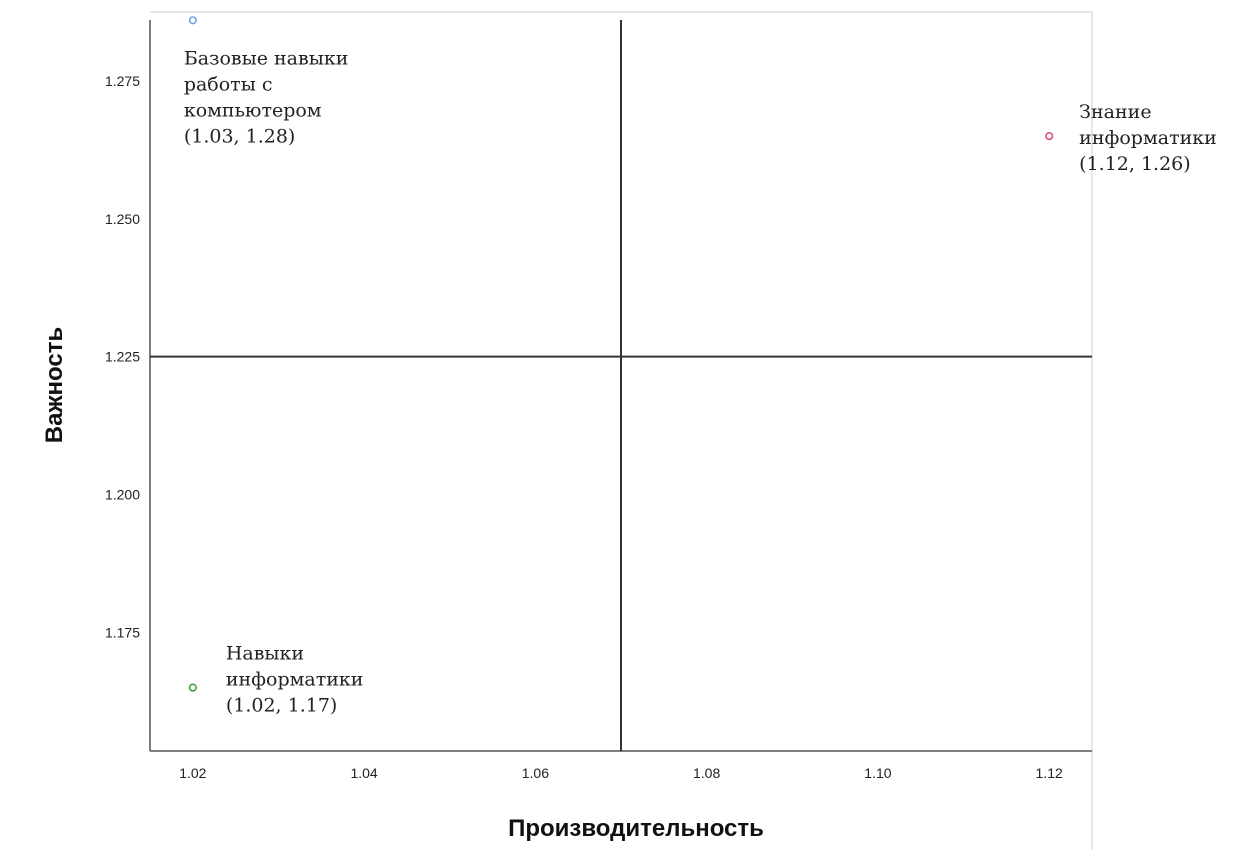 Image resolution: width=1234 pixels, height=855 pixels. I want to click on x-tick-label: 1.06, so click(535, 773).